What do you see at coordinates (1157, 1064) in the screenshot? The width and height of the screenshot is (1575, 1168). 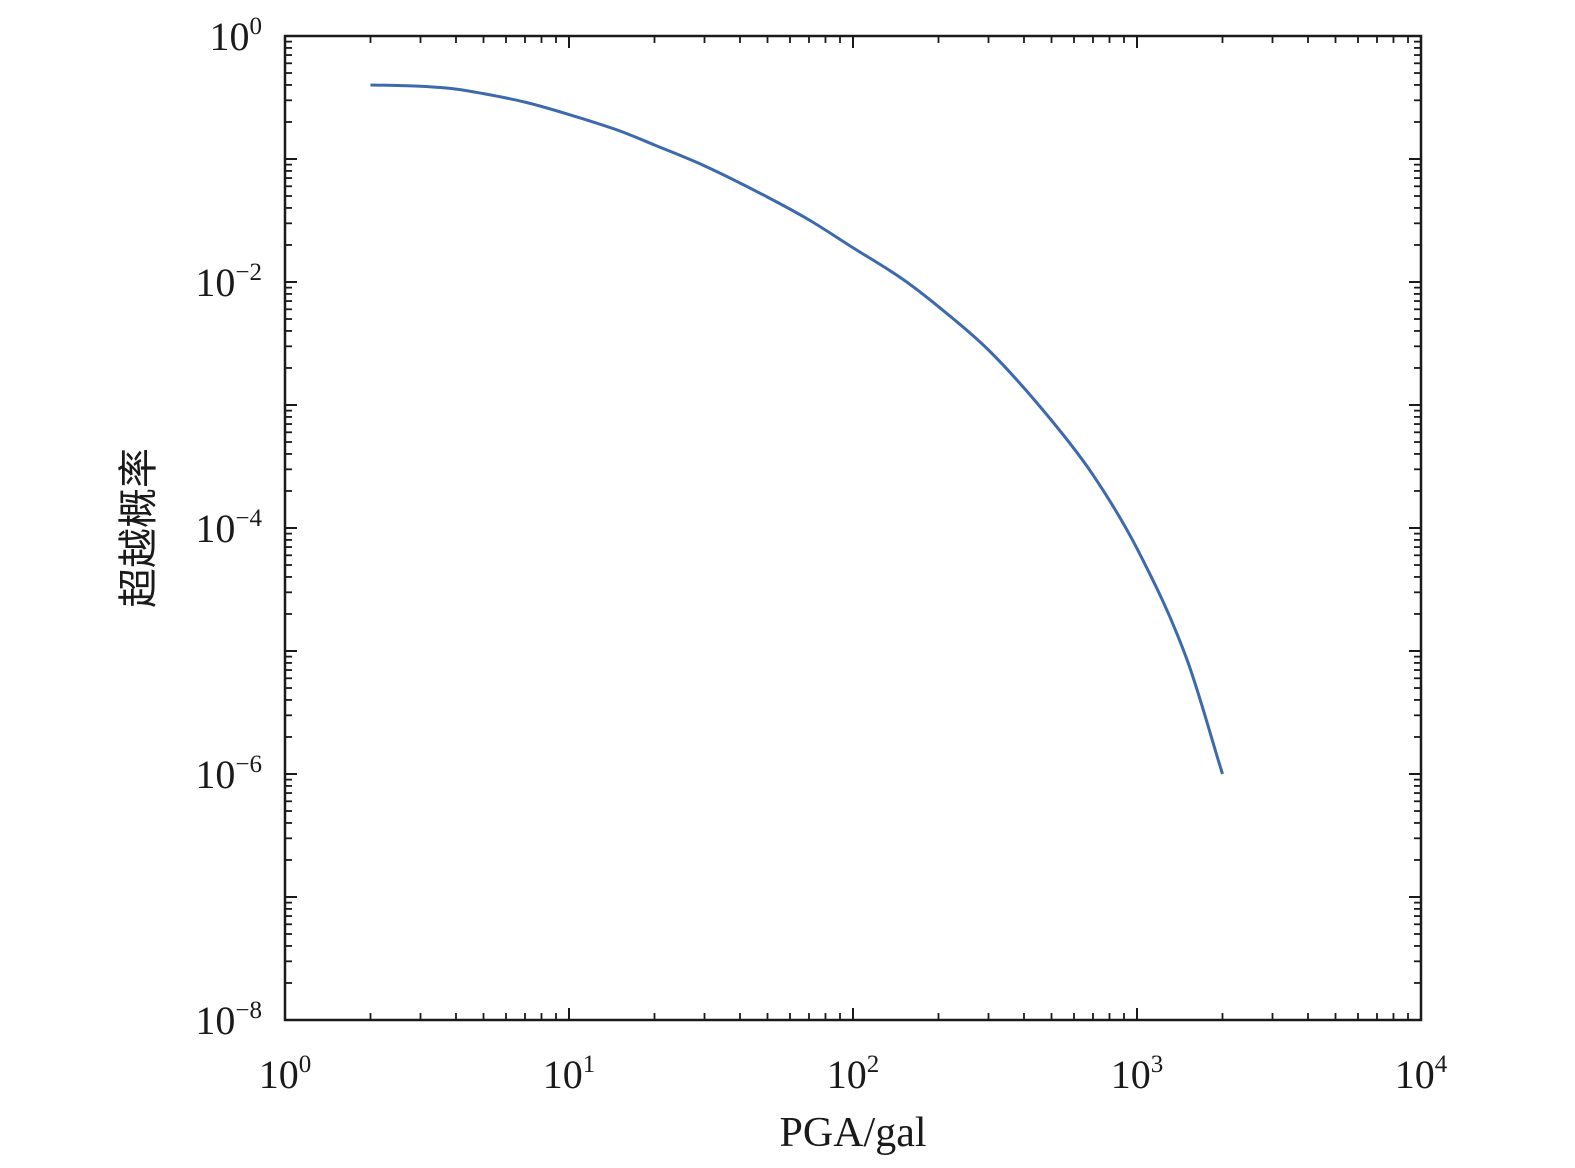 I see `x-tick-exponent: 3` at bounding box center [1157, 1064].